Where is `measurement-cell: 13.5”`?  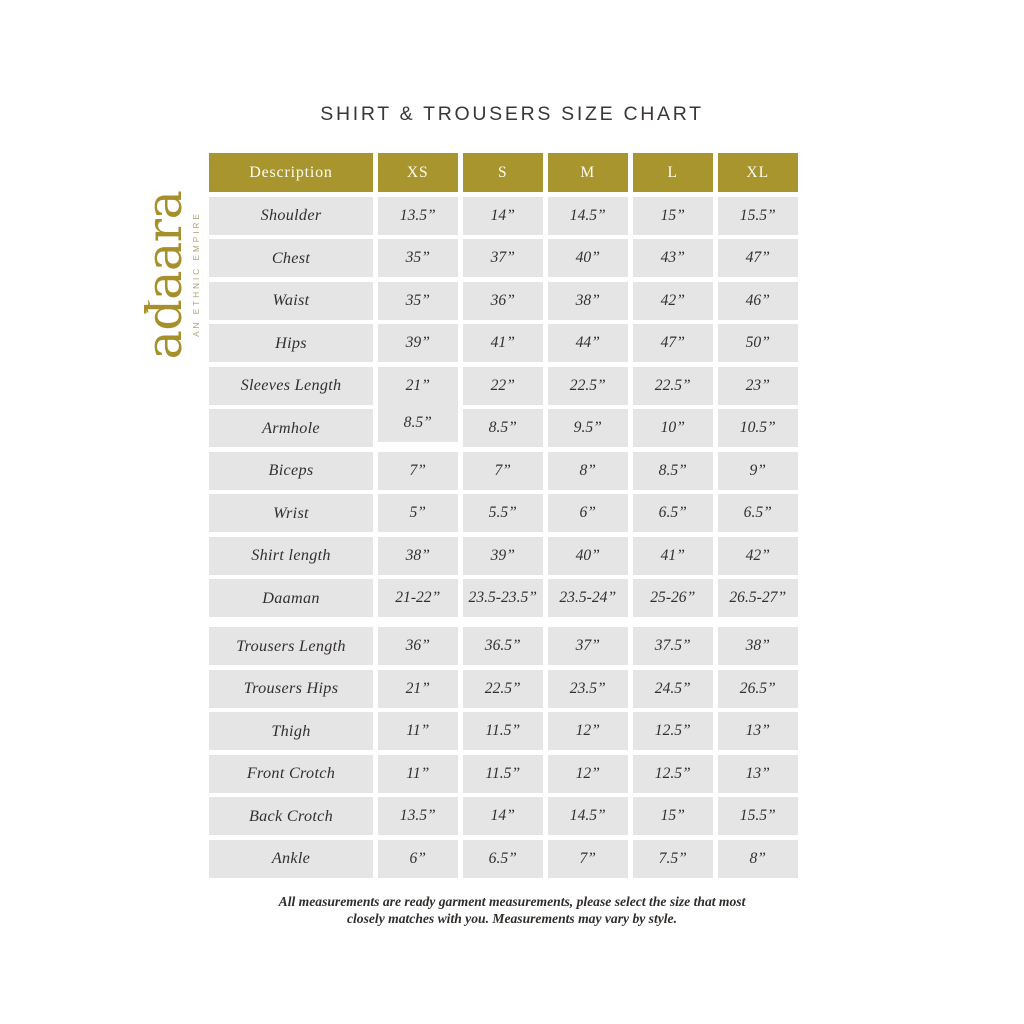
measurement-cell: 13.5” is located at coordinates (417, 816).